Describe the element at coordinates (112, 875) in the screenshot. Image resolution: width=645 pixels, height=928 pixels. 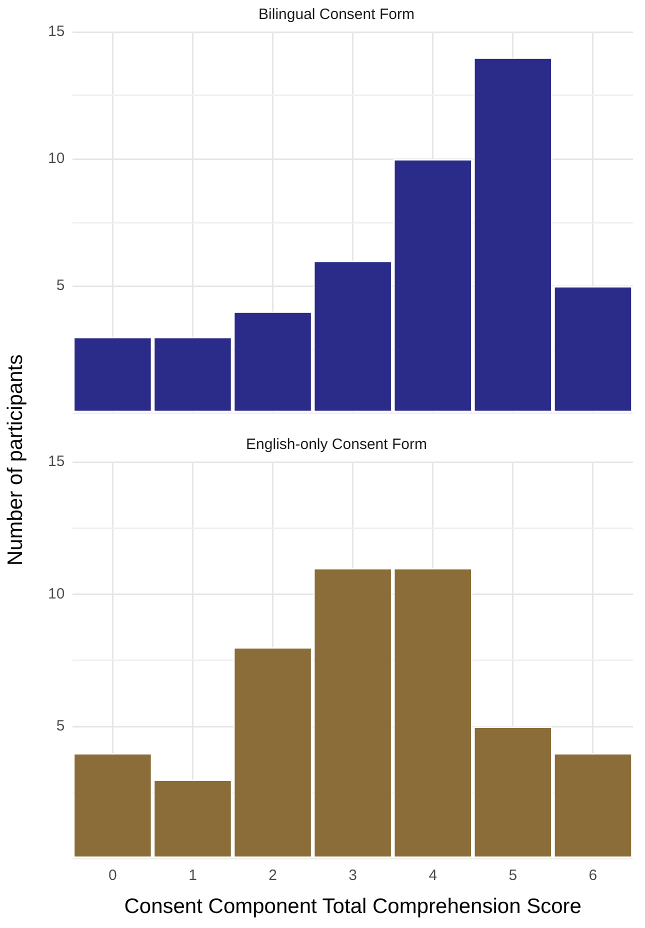
I see `x-tick-label: 0` at that location.